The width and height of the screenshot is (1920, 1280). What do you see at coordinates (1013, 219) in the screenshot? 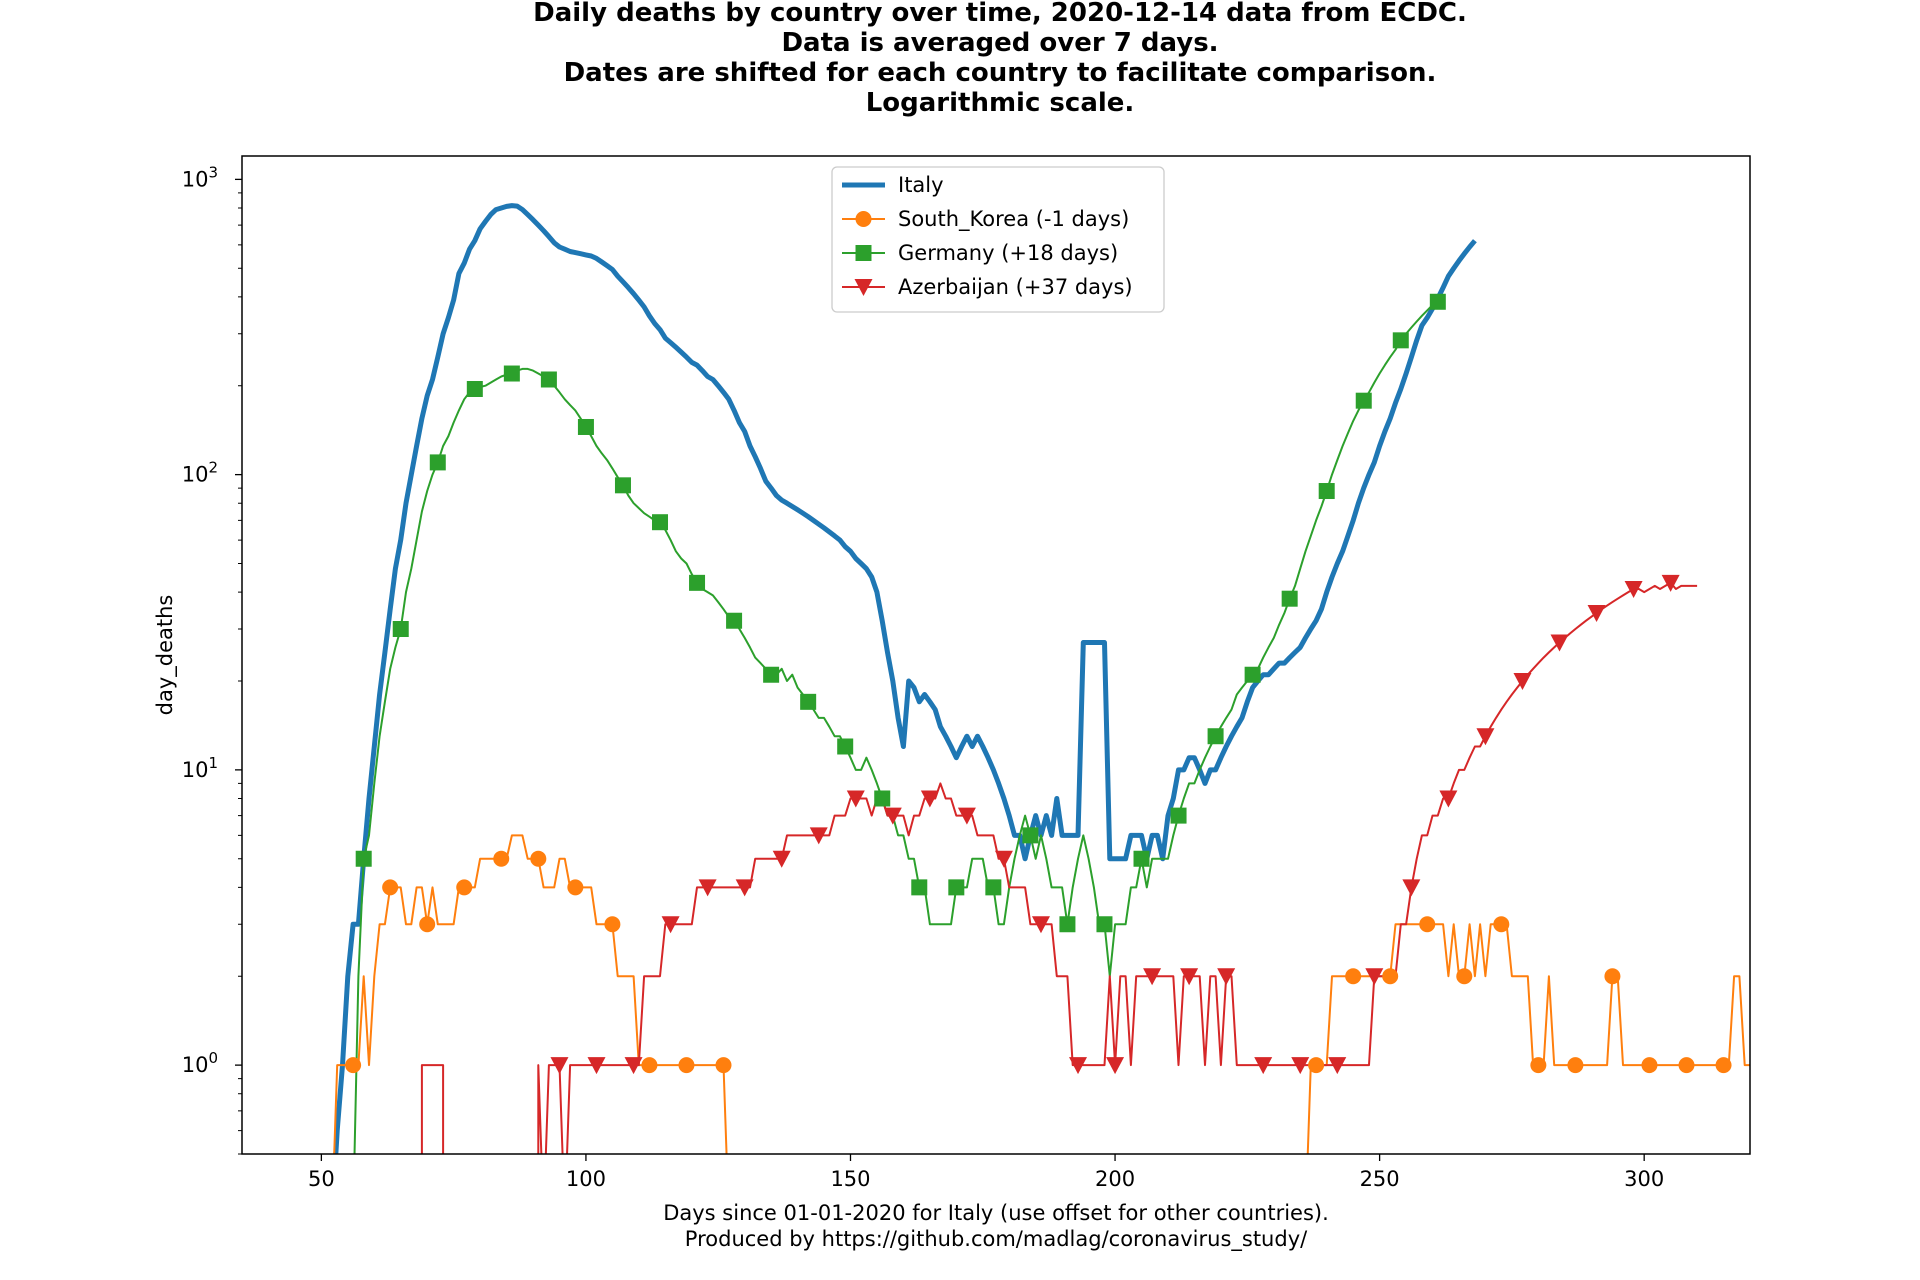
I see `legend-label: South_Korea (-1 days)` at bounding box center [1013, 219].